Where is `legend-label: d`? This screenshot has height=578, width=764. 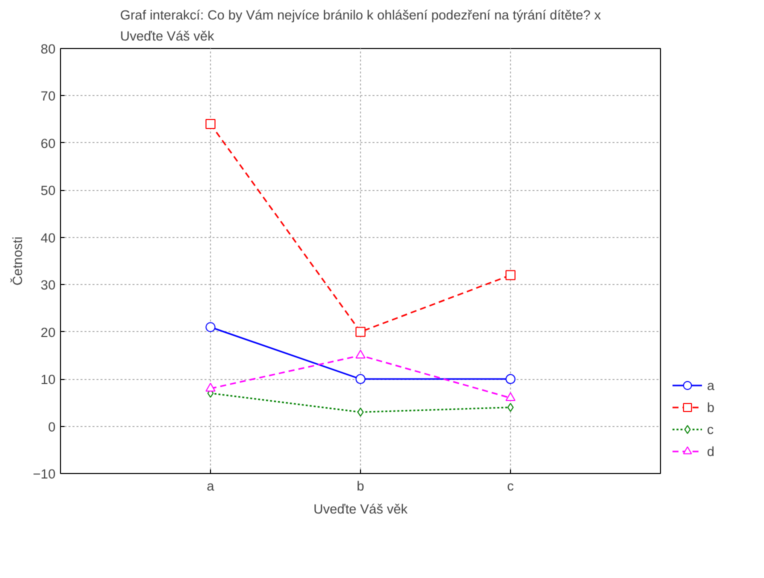 legend-label: d is located at coordinates (711, 451).